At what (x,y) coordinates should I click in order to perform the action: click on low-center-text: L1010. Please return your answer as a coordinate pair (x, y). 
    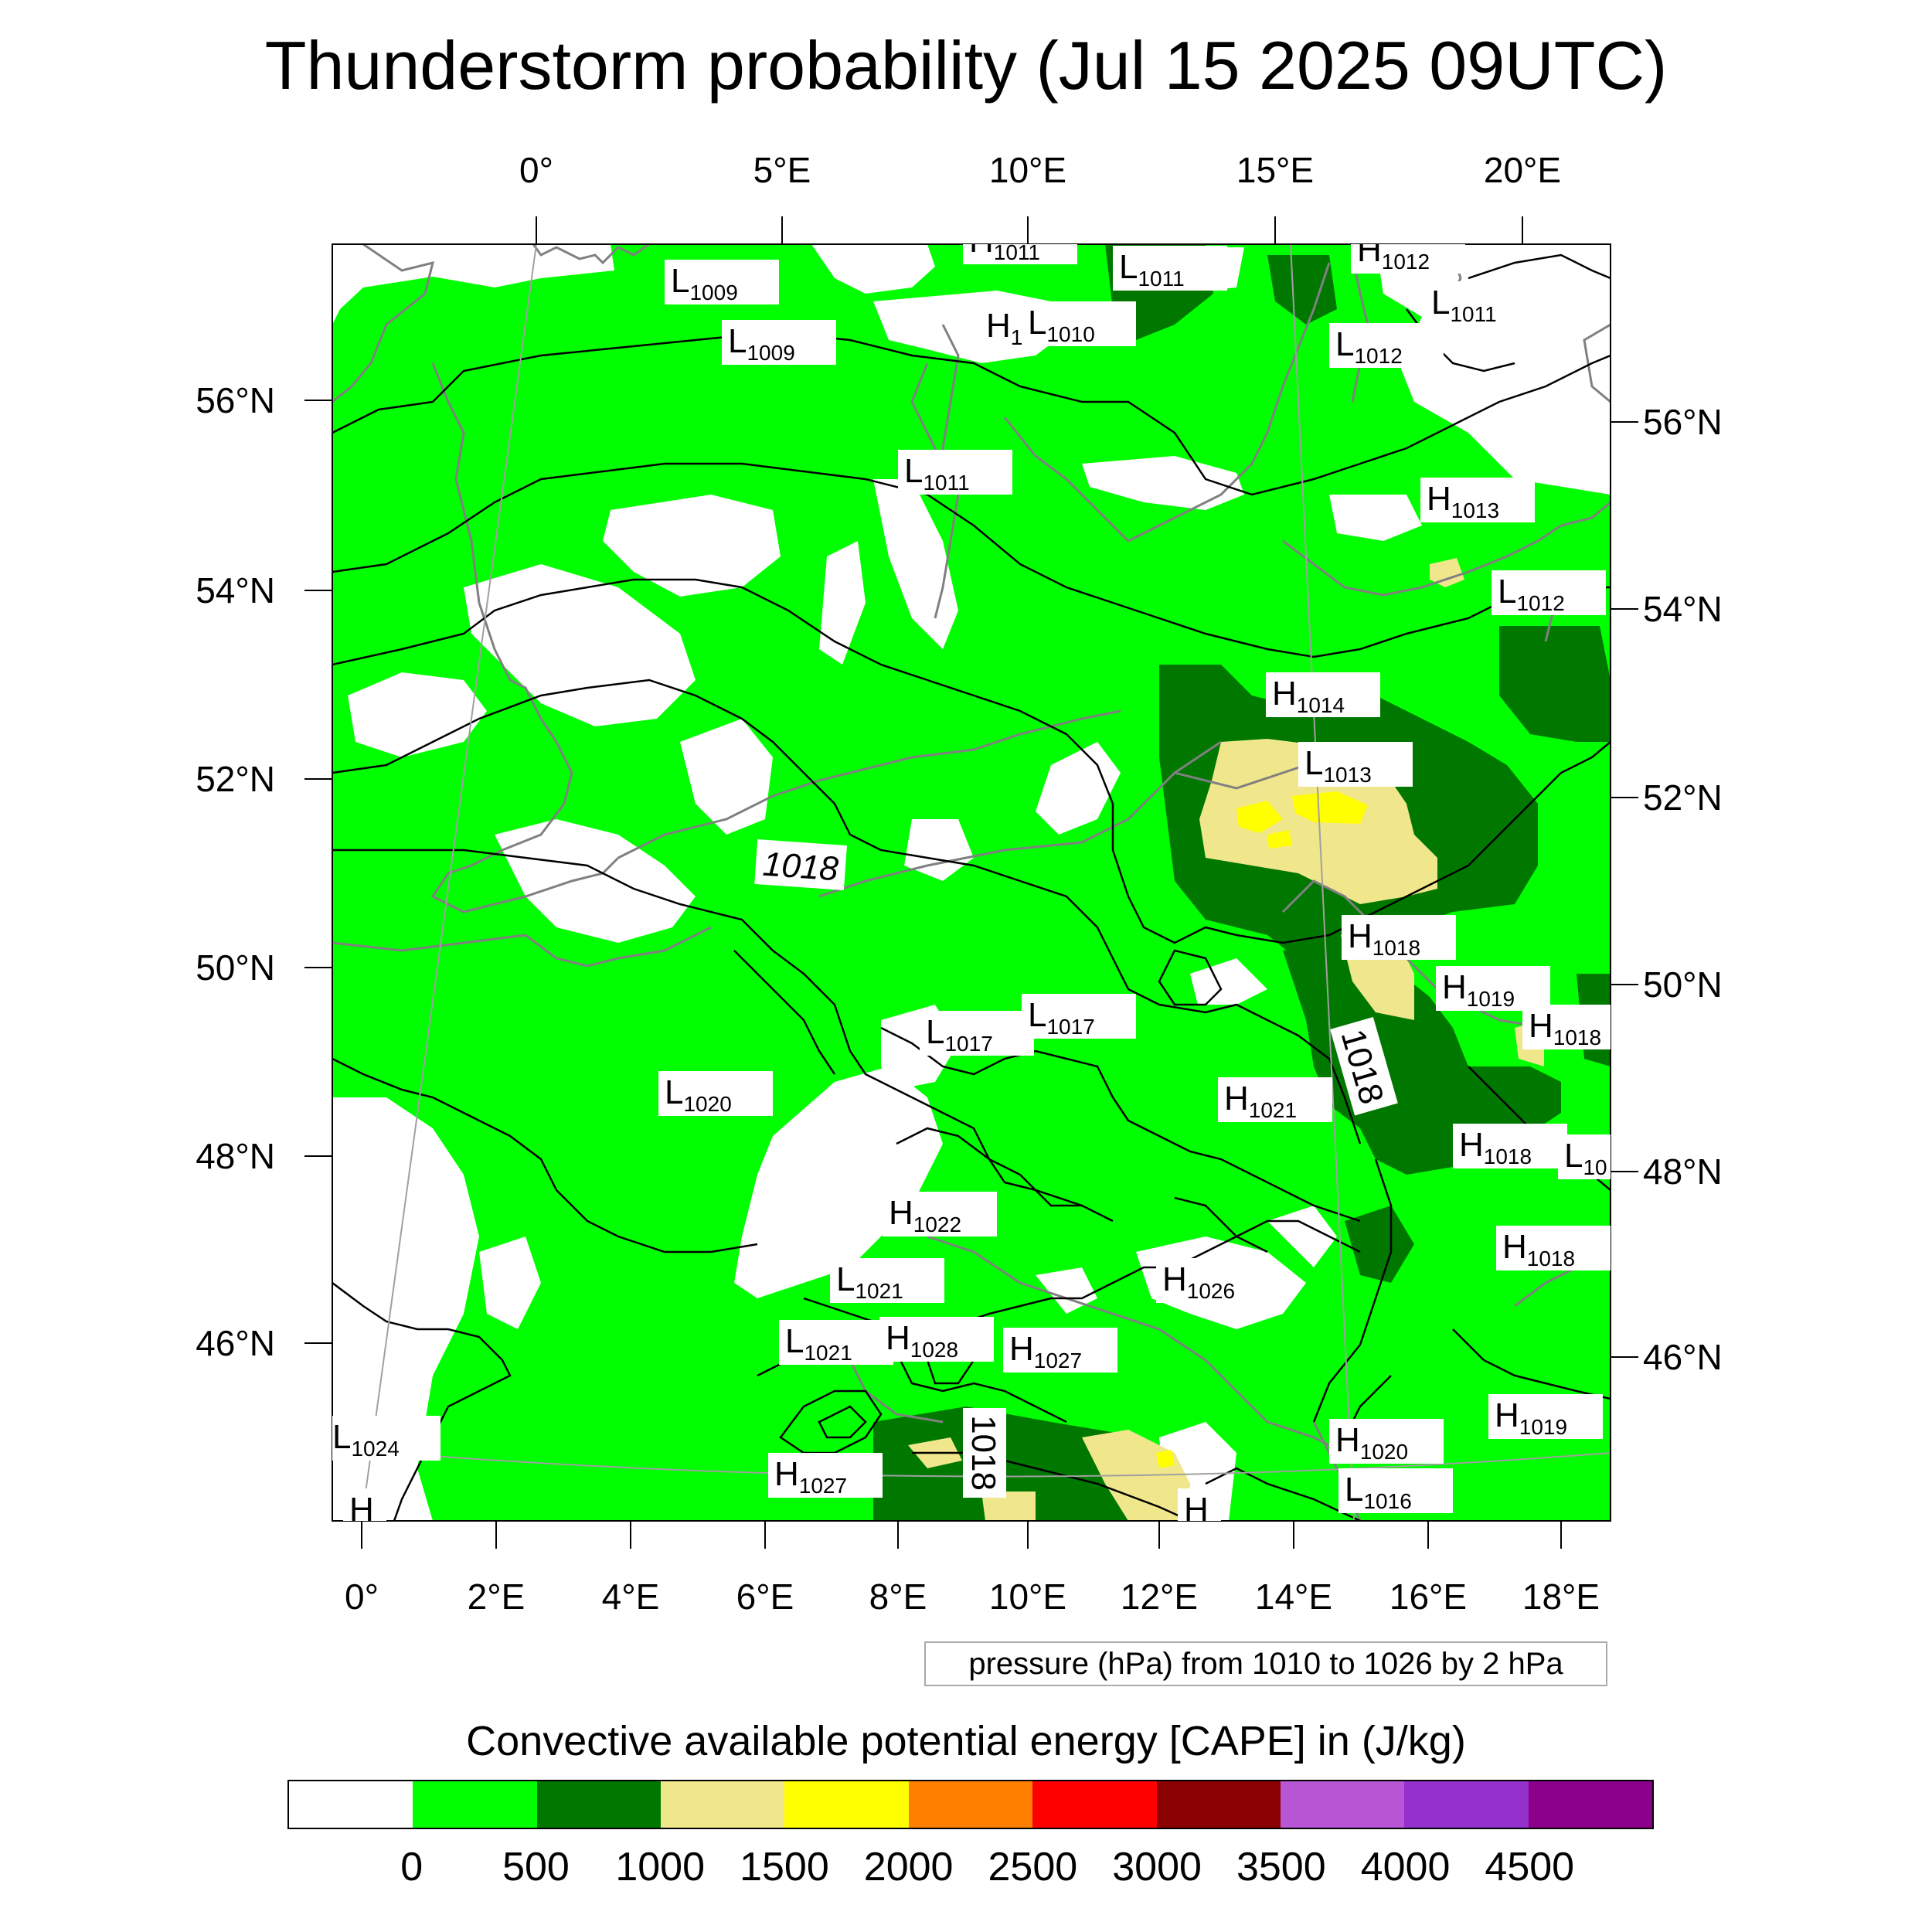
    Looking at the image, I should click on (1062, 325).